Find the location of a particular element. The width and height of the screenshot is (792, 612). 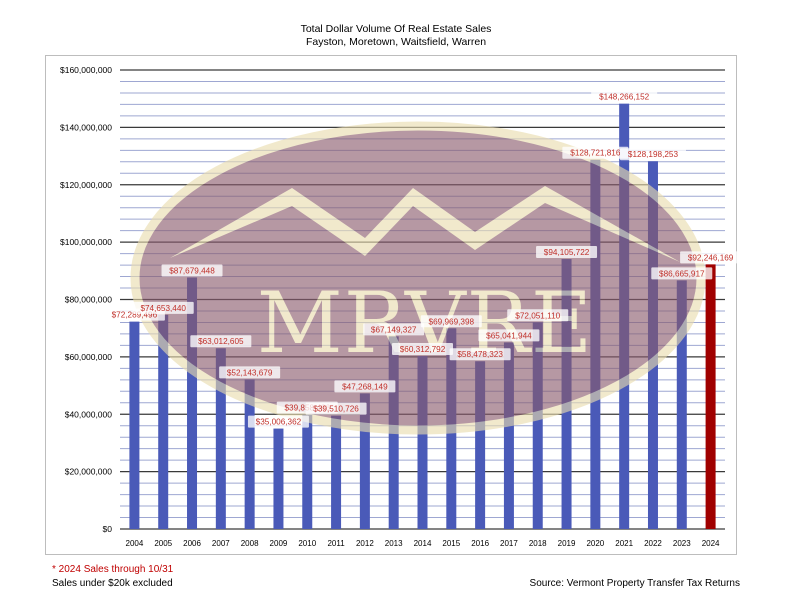

x-tick-label: 2007 is located at coordinates (221, 543).